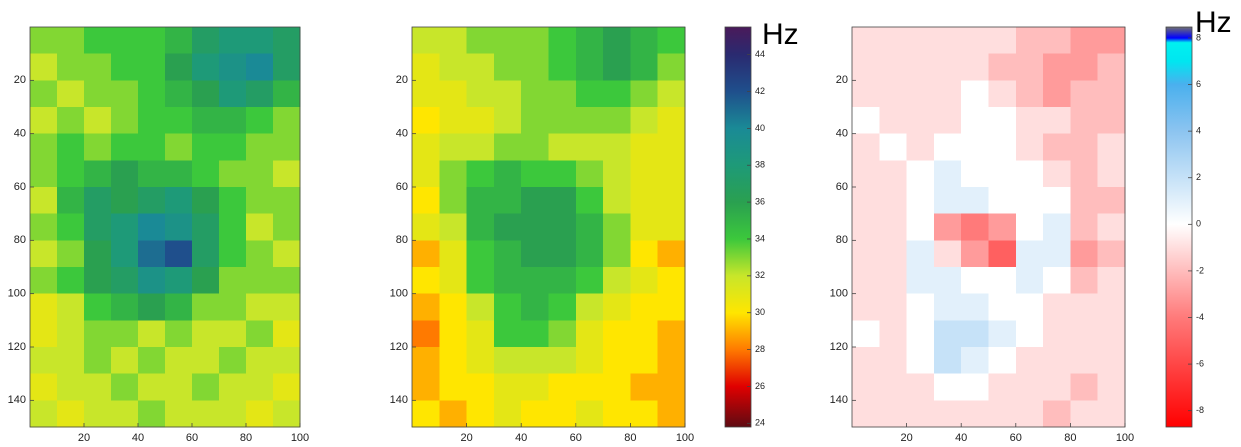 The width and height of the screenshot is (1241, 447). What do you see at coordinates (20, 134) in the screenshot?
I see `y-tick-label: 40` at bounding box center [20, 134].